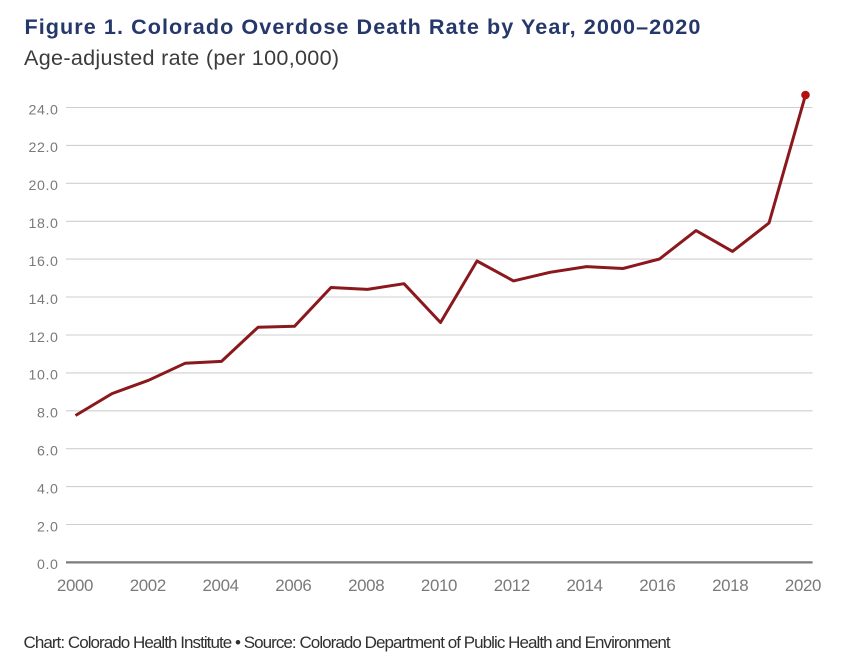  Describe the element at coordinates (43, 262) in the screenshot. I see `svg-text: 16.0` at that location.